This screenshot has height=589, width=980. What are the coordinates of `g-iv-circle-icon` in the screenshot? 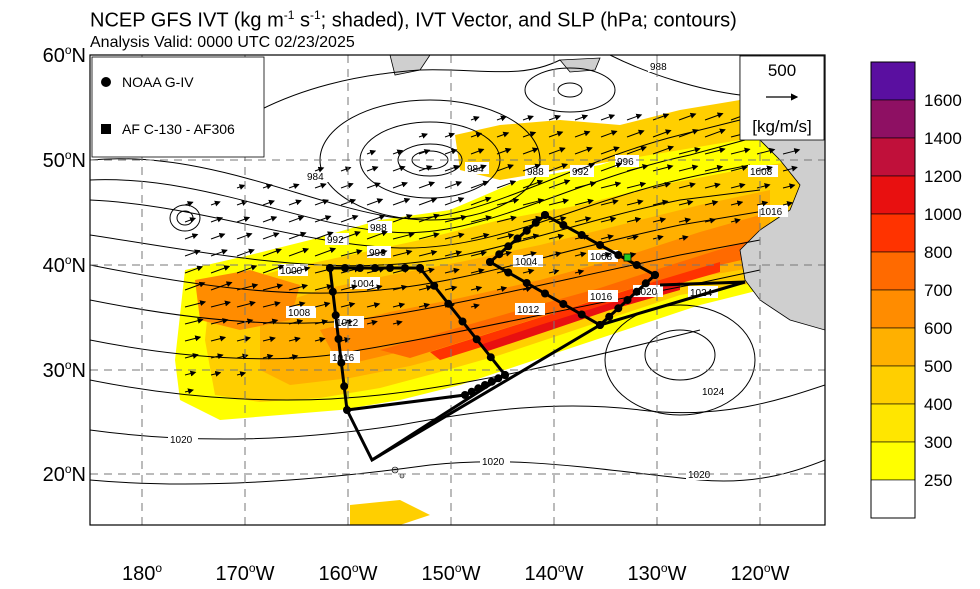 It's located at (106, 82).